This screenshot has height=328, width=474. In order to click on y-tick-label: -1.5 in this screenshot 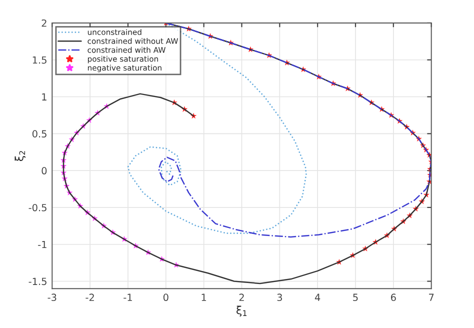, I will do `click(37, 282)`.